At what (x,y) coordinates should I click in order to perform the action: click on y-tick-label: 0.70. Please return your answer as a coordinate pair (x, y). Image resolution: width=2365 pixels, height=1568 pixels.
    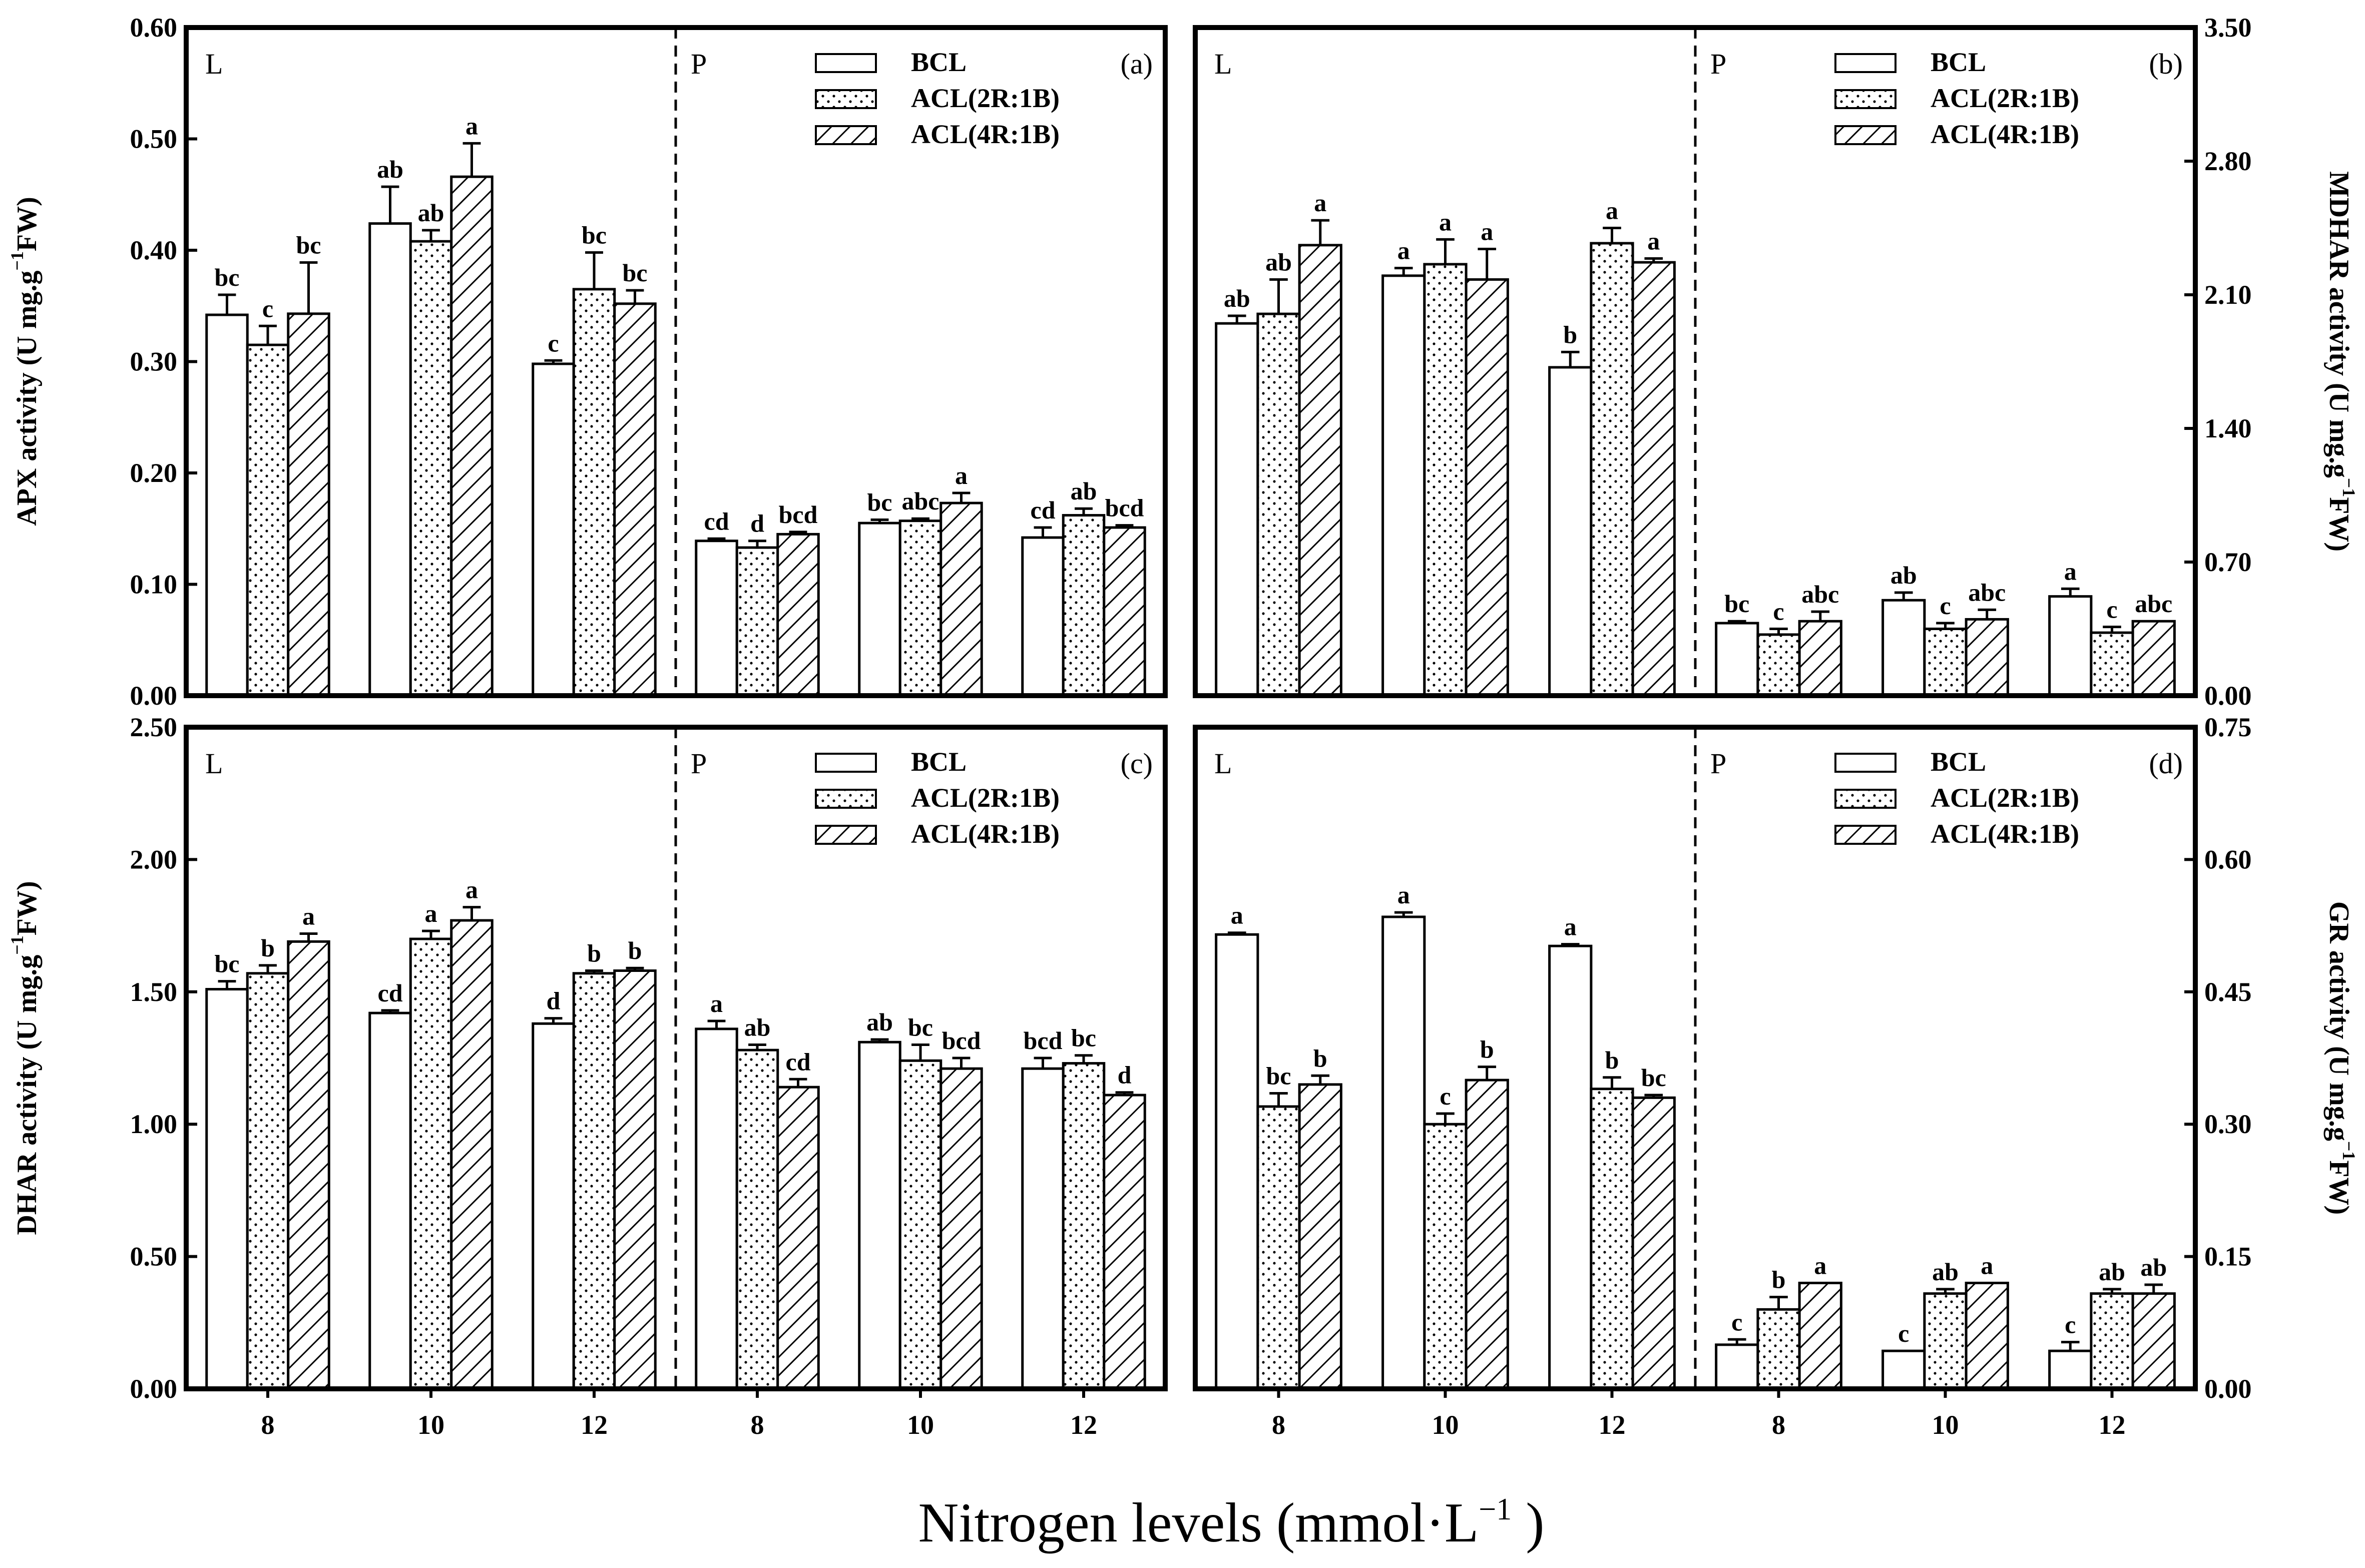
    Looking at the image, I should click on (2228, 562).